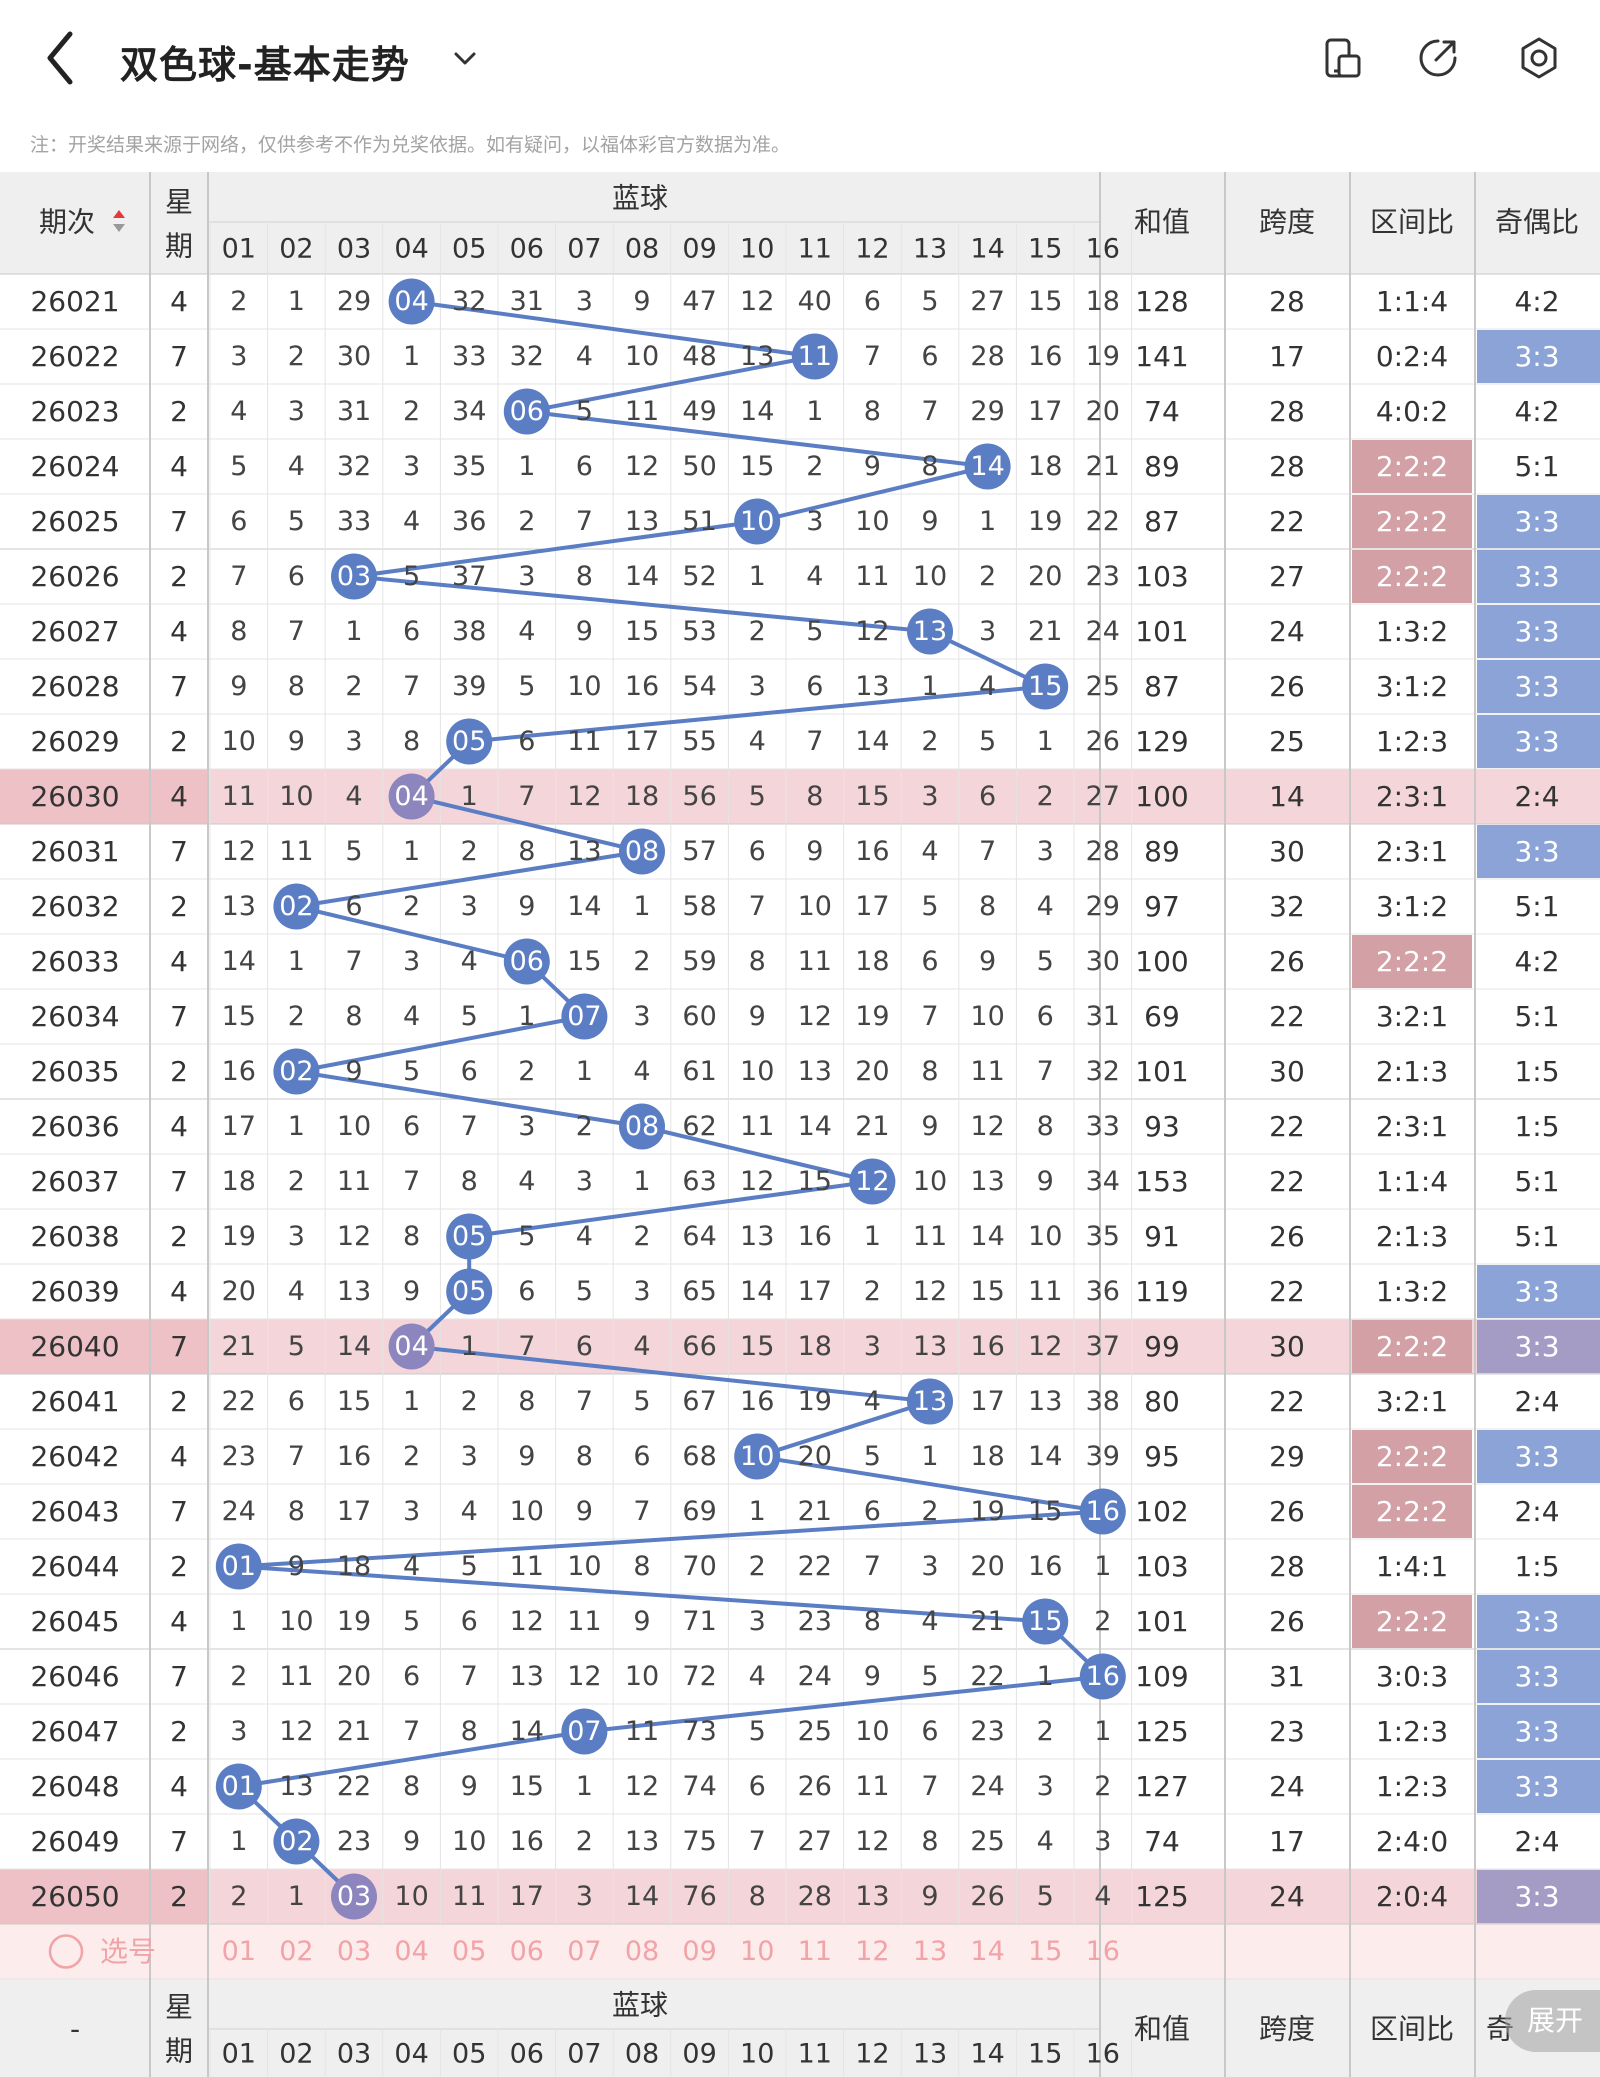  Describe the element at coordinates (699, 1841) in the screenshot. I see `omission-value: 75` at that location.